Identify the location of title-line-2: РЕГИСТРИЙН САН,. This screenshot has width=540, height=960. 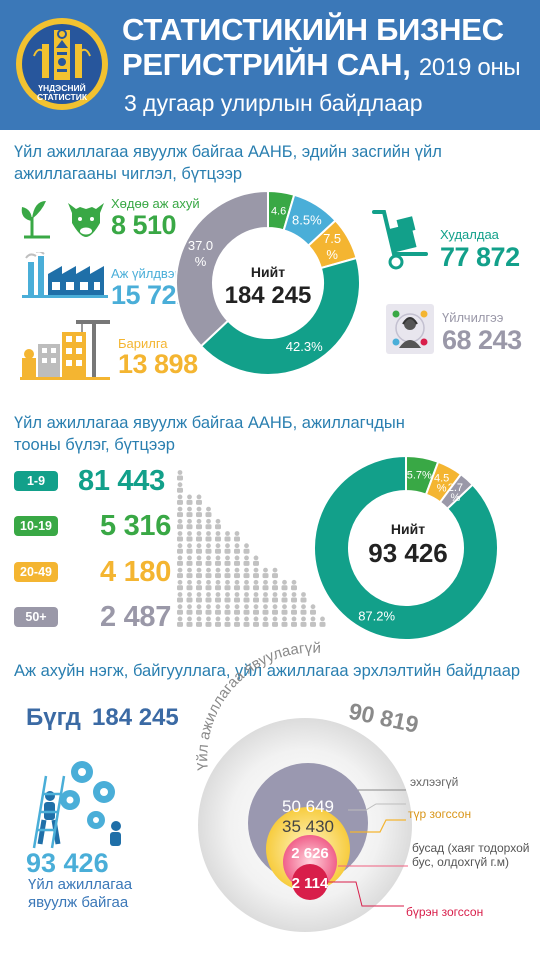
(266, 64).